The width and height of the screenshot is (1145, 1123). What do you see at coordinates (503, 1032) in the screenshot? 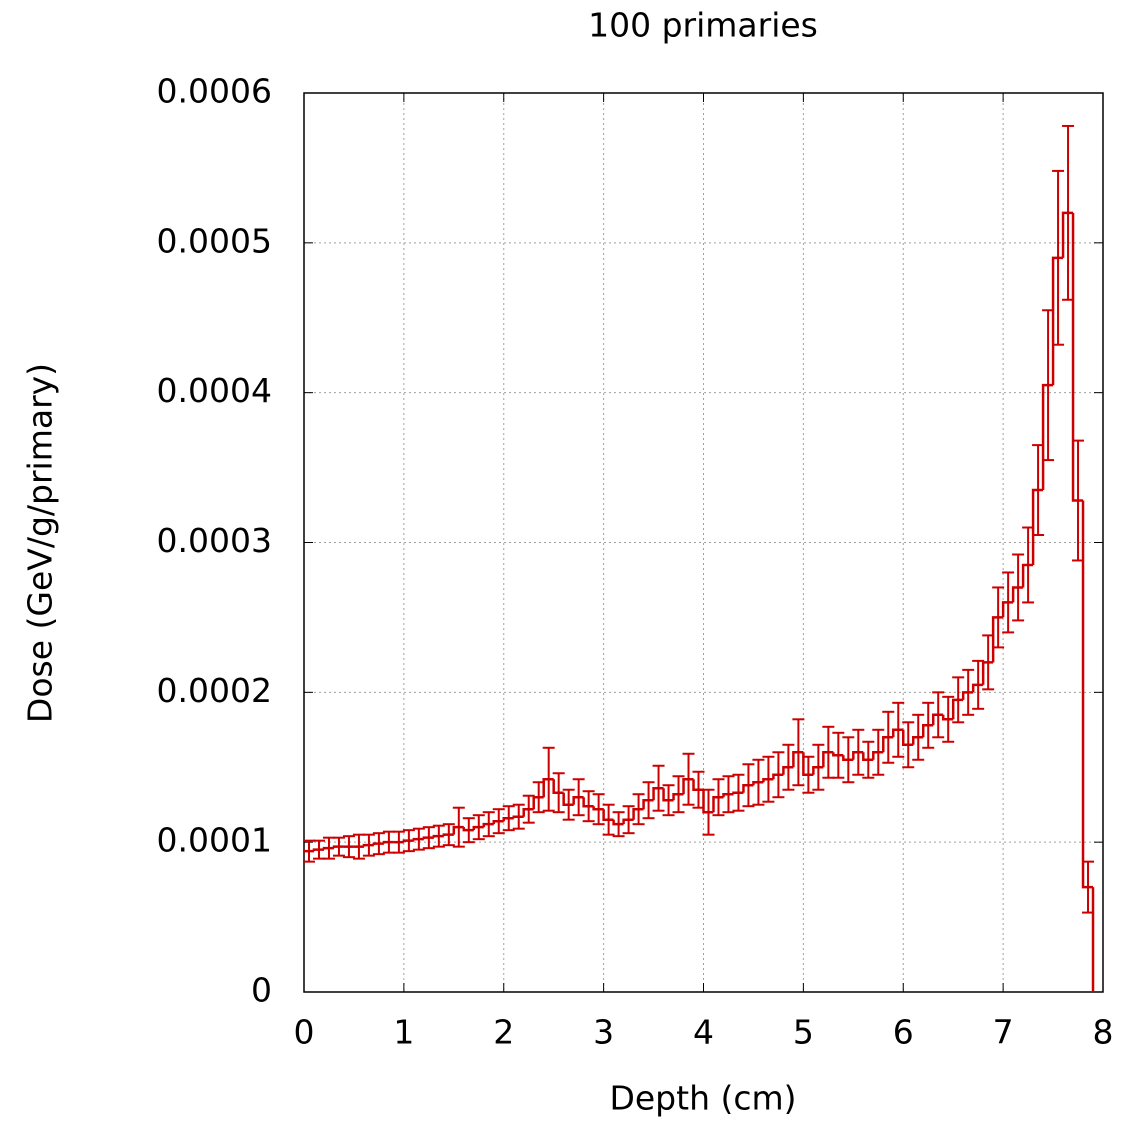
I see `x-tick-label: 2` at bounding box center [503, 1032].